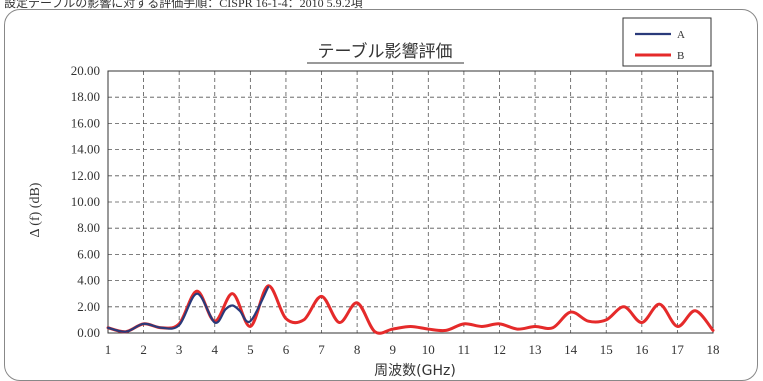 This screenshot has width=763, height=381. I want to click on x-tick-label: 9, so click(392, 349).